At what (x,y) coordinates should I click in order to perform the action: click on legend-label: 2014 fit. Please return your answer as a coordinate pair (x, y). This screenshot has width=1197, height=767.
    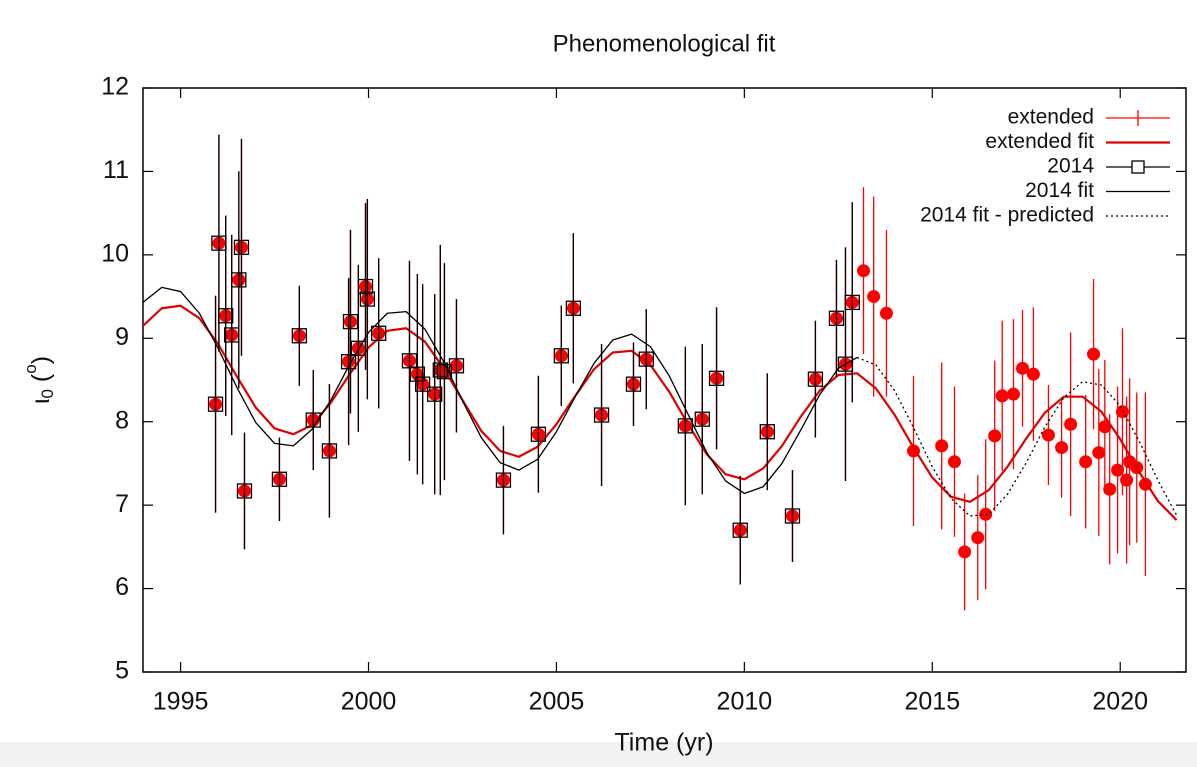
    Looking at the image, I should click on (1059, 190).